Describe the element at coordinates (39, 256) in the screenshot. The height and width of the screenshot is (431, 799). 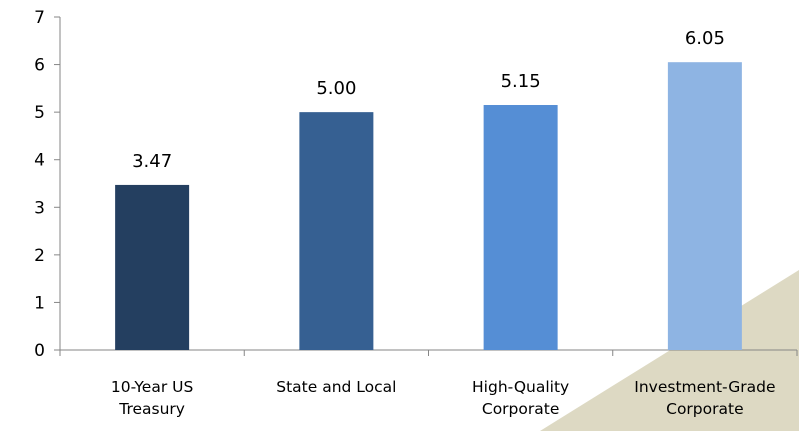
I see `y-tick-label: 2` at that location.